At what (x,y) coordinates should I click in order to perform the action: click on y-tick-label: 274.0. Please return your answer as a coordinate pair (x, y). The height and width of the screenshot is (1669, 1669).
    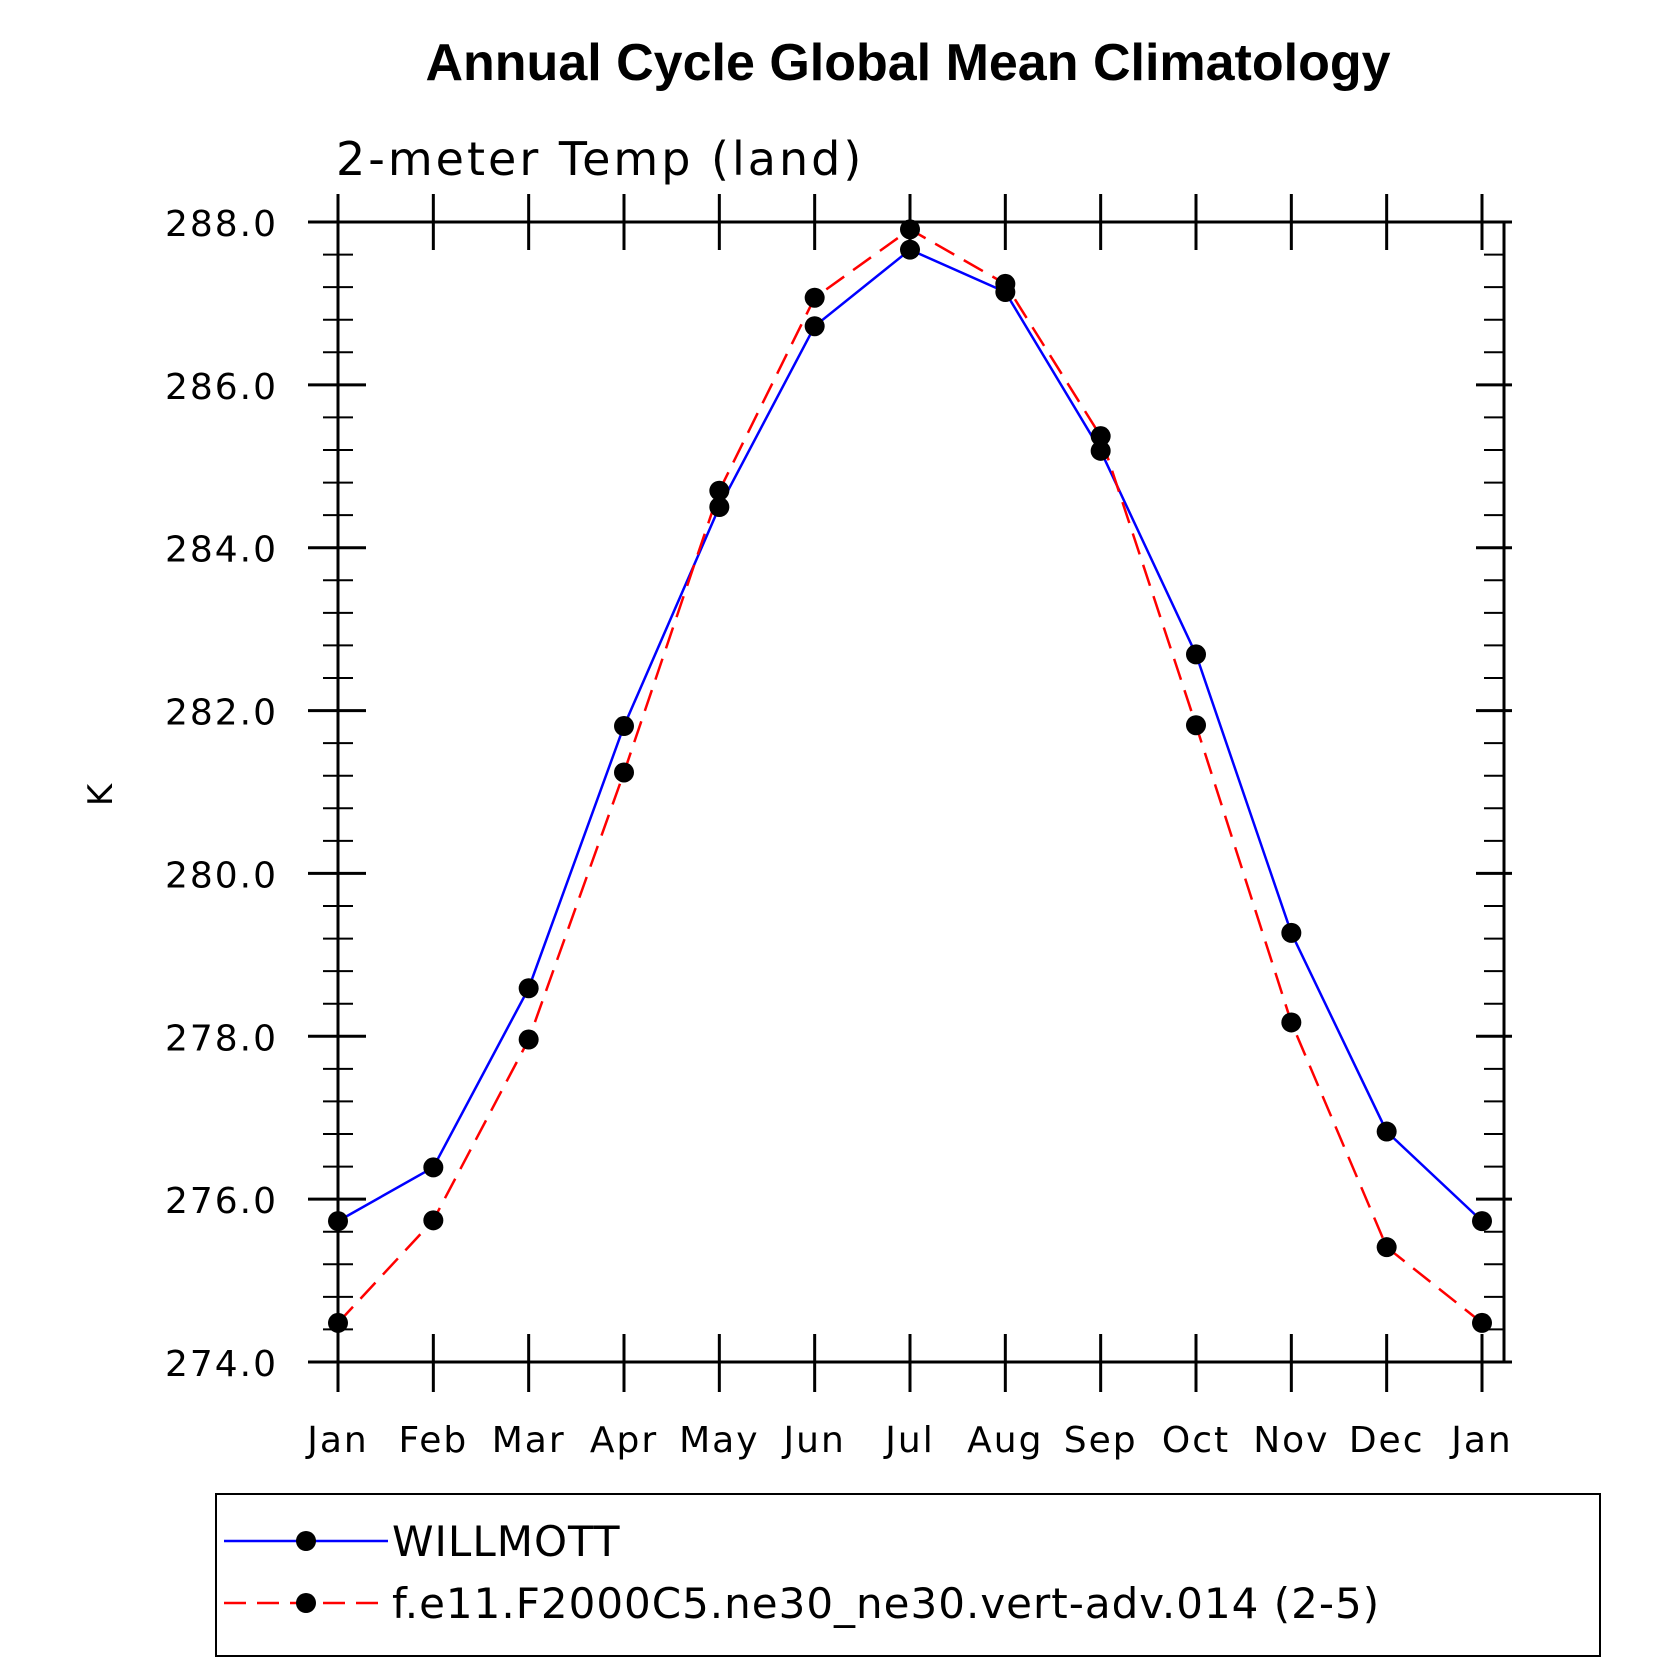
    Looking at the image, I should click on (221, 1364).